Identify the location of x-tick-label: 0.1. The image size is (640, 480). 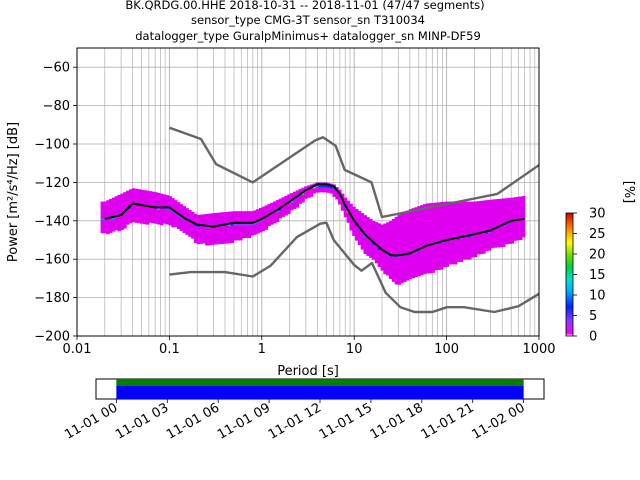
(169, 349).